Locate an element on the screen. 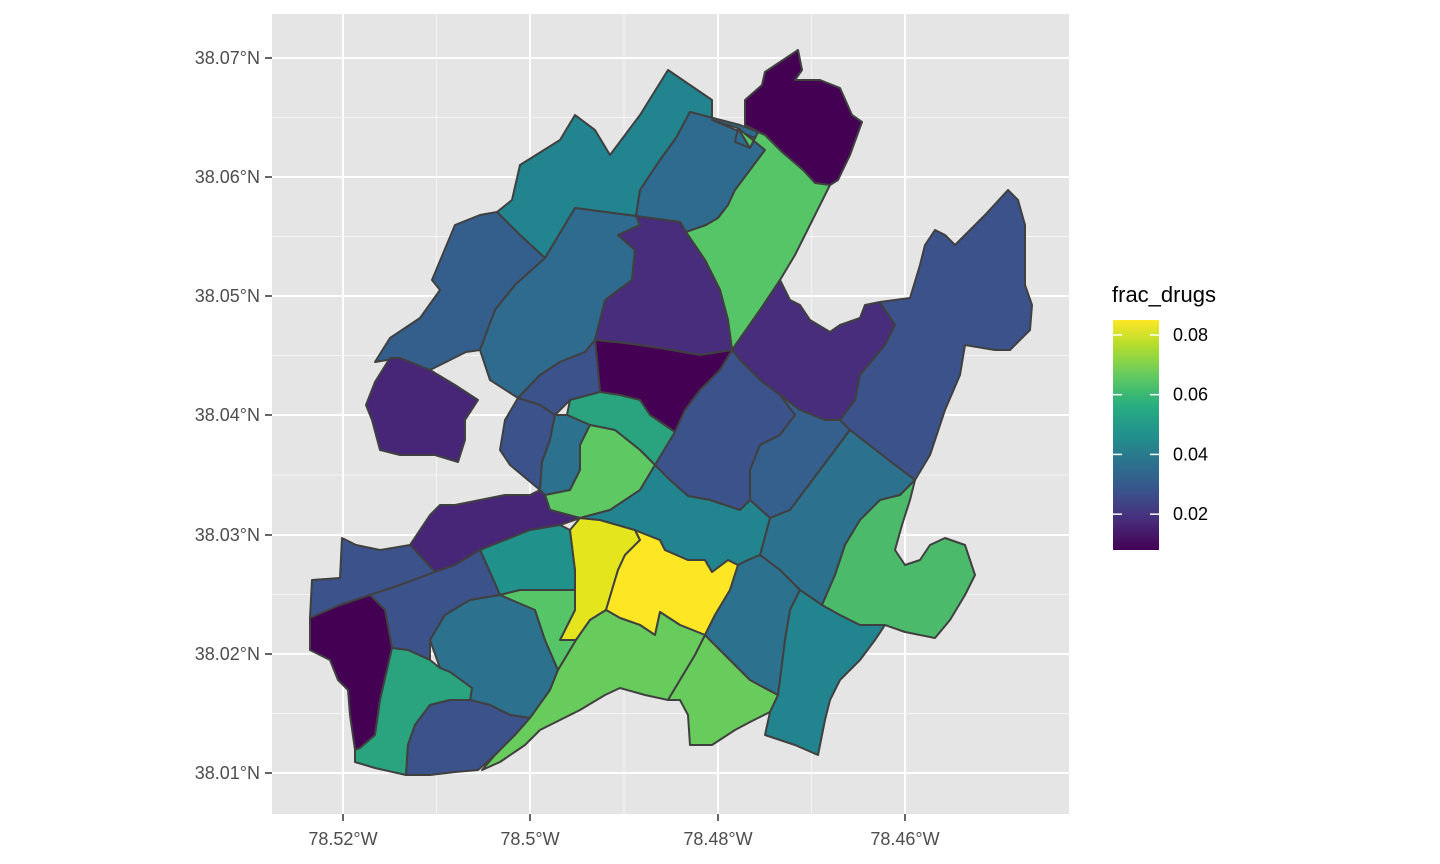  x-tick-label: 78.52°W is located at coordinates (342, 839).